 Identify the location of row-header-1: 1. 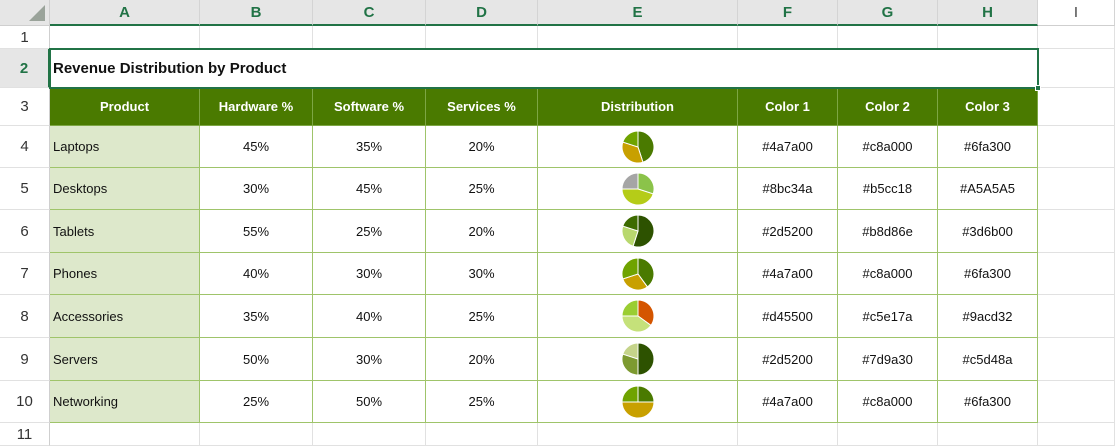
(25, 37).